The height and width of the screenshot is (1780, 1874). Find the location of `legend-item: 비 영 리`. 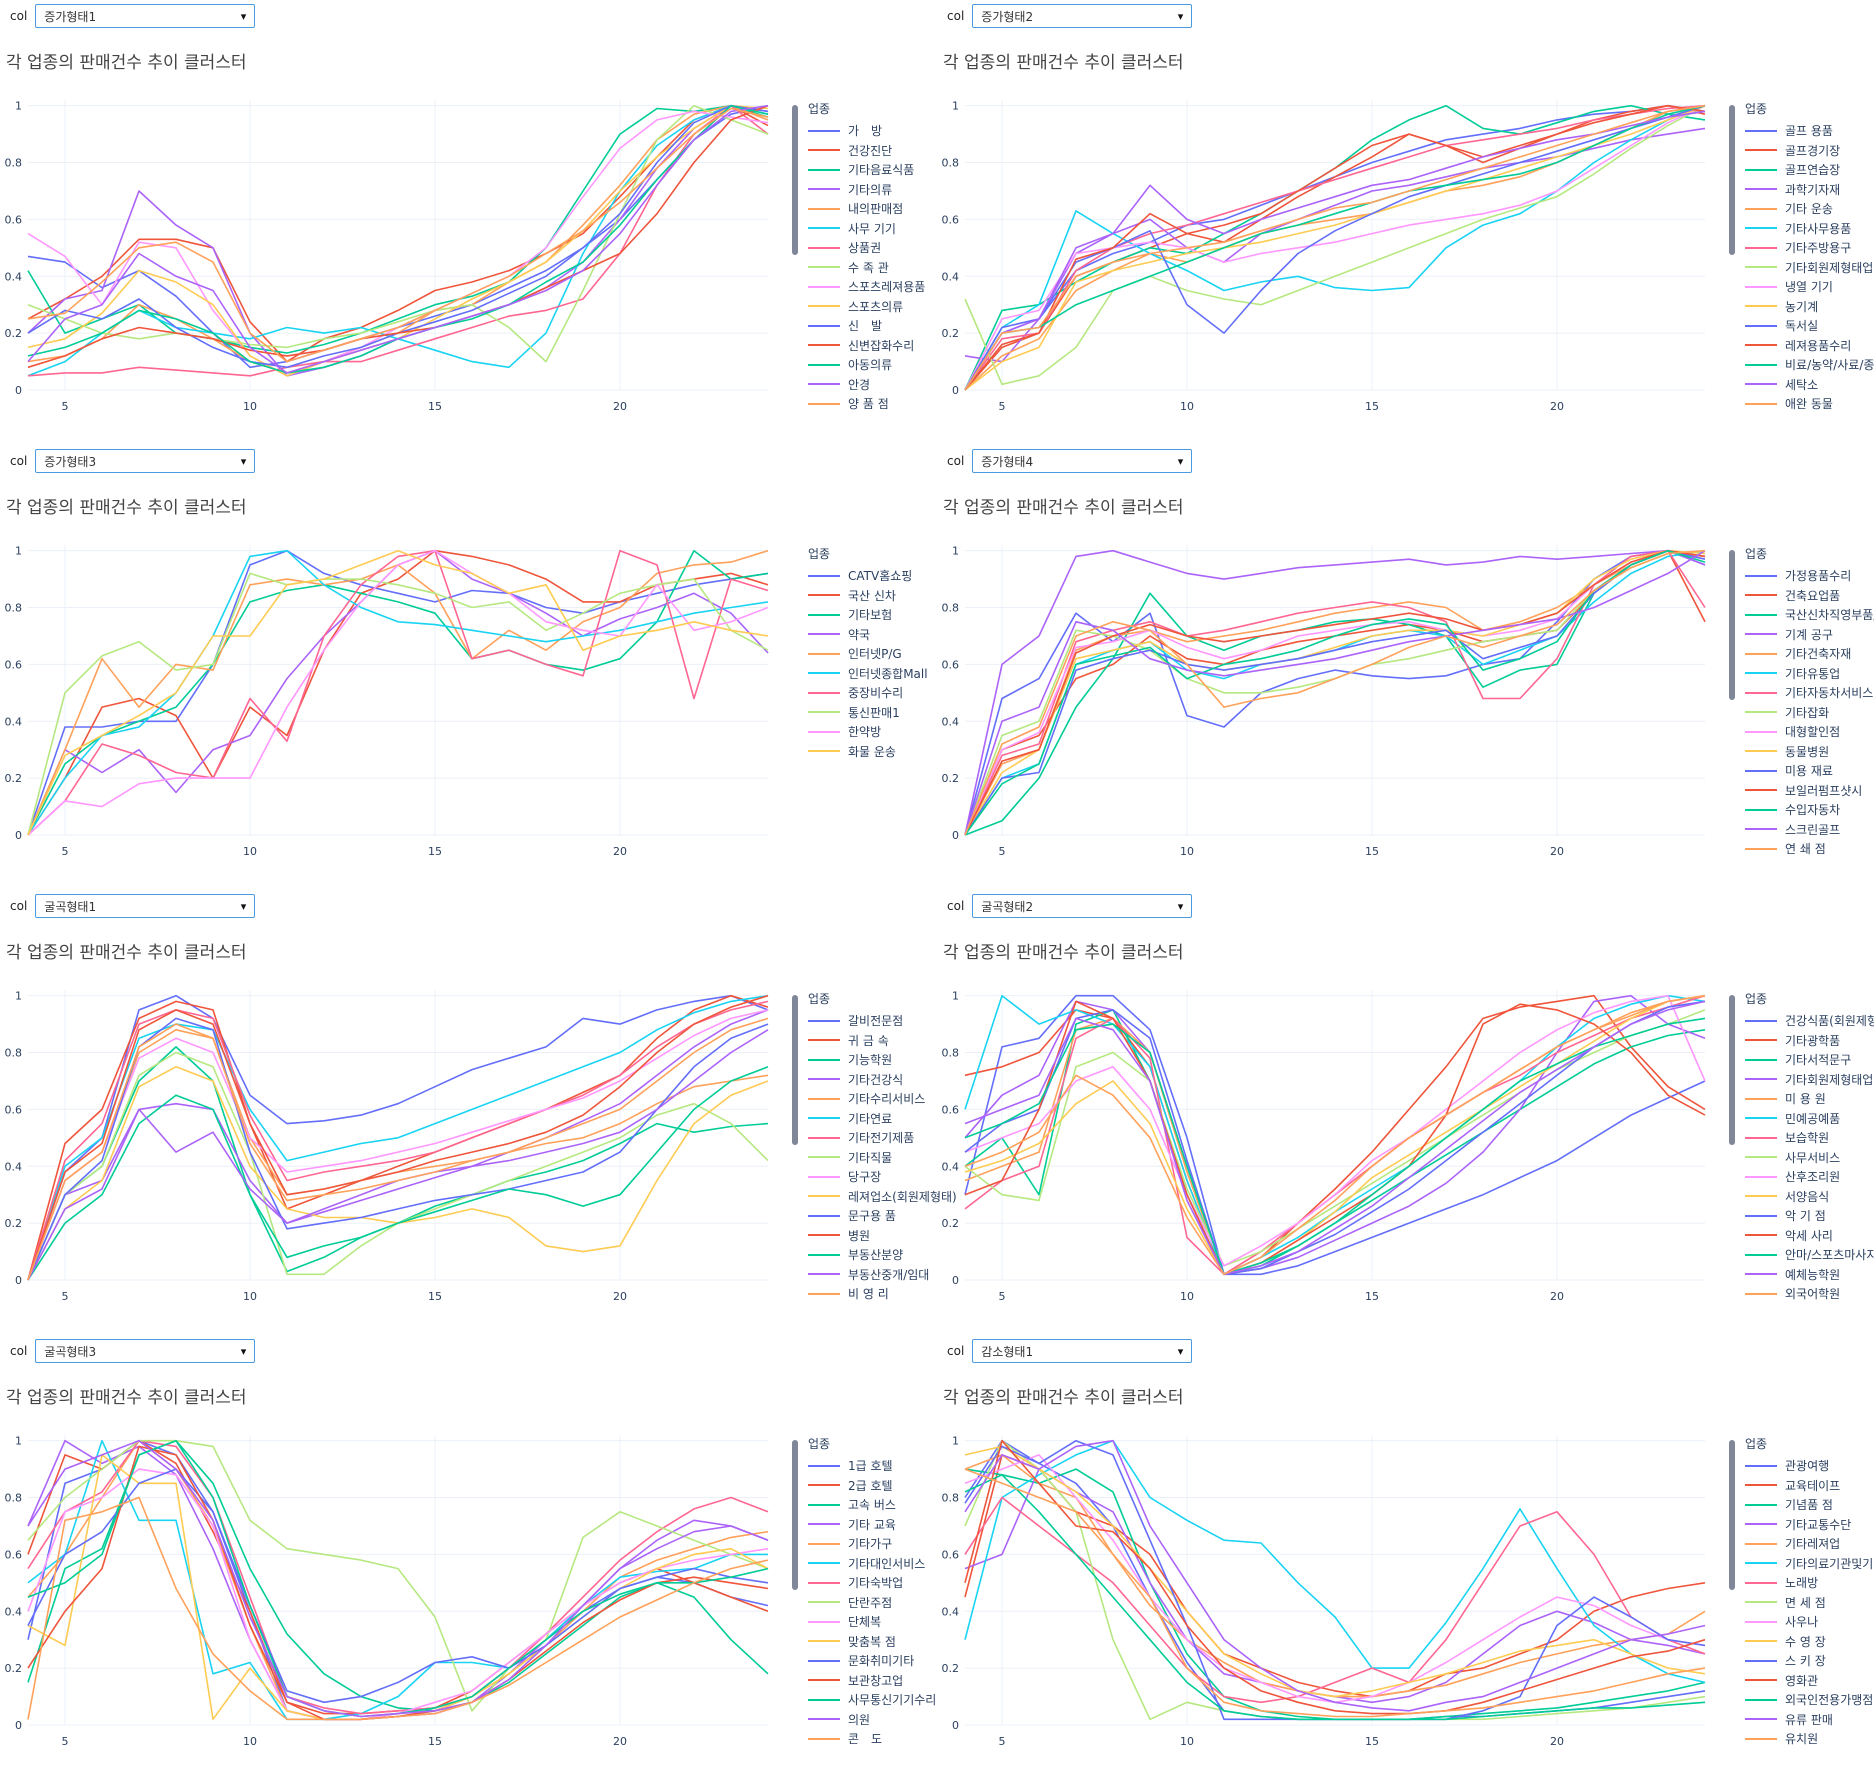

legend-item: 비 영 리 is located at coordinates (893, 1294).